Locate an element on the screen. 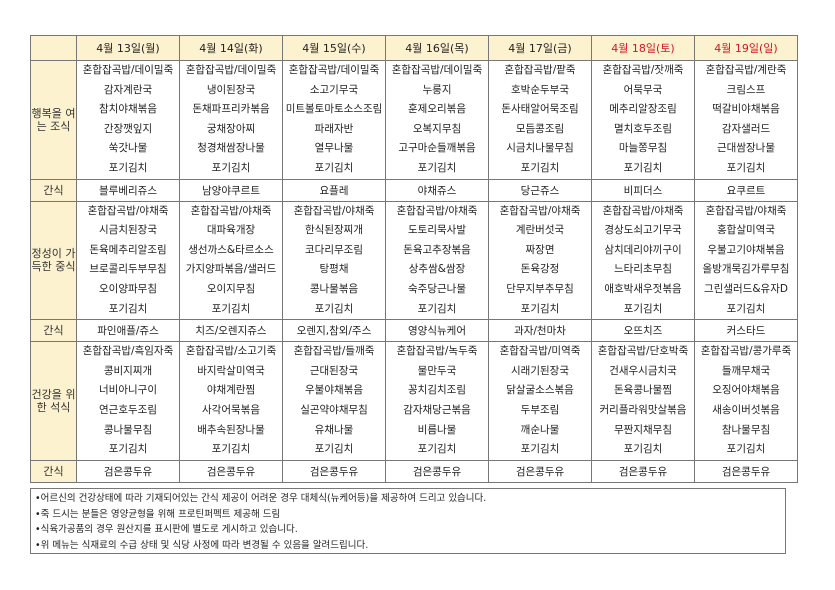 This screenshot has width=835, height=590. snack-cell: 치즈/오렌지쥬스 is located at coordinates (231, 331).